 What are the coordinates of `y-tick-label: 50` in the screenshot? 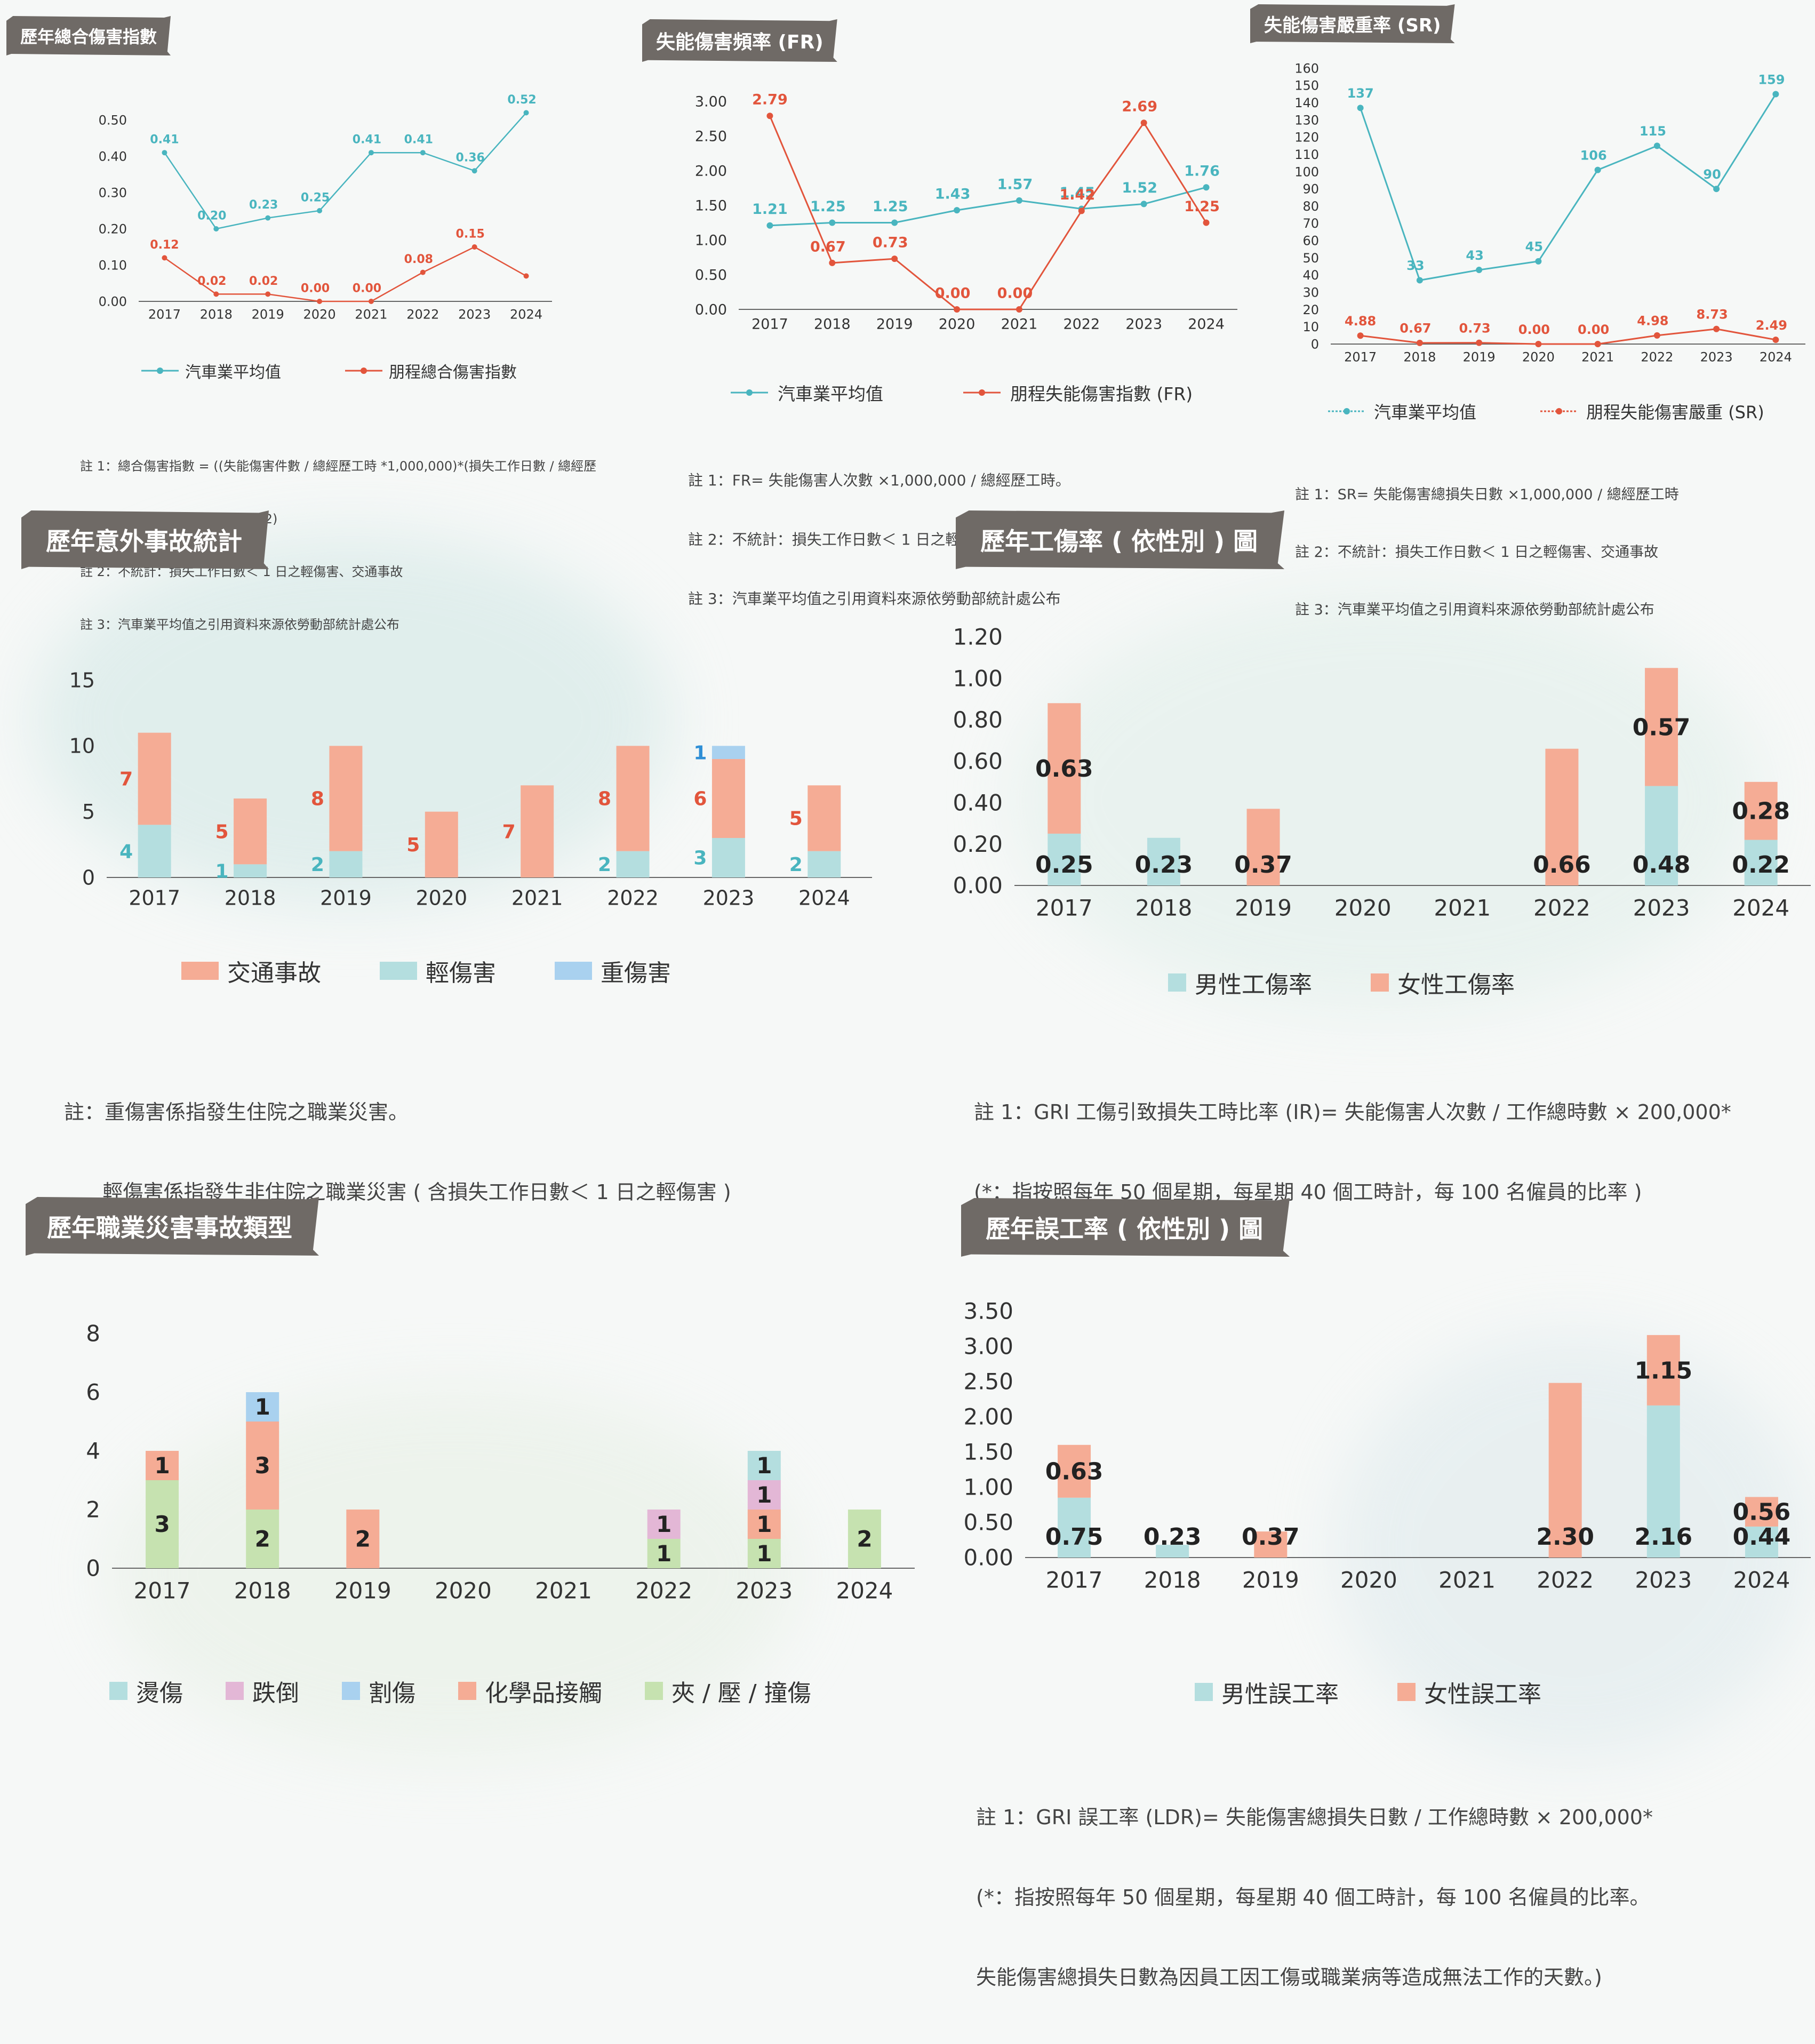 It's located at (1310, 258).